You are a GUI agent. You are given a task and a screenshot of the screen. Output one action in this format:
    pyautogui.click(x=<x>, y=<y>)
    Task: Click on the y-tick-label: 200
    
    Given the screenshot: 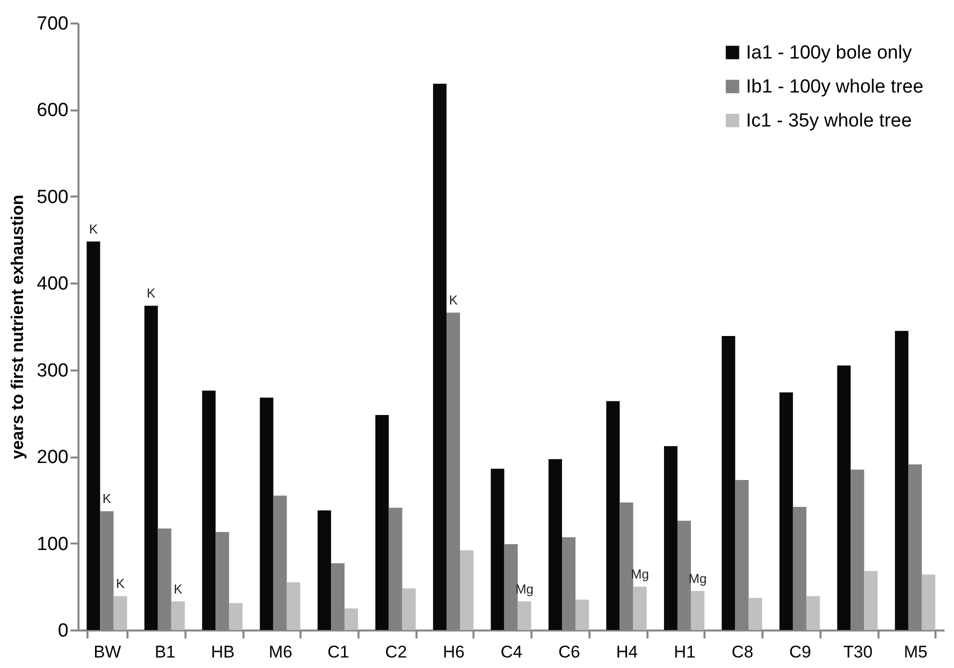 What is the action you would take?
    pyautogui.click(x=52, y=457)
    